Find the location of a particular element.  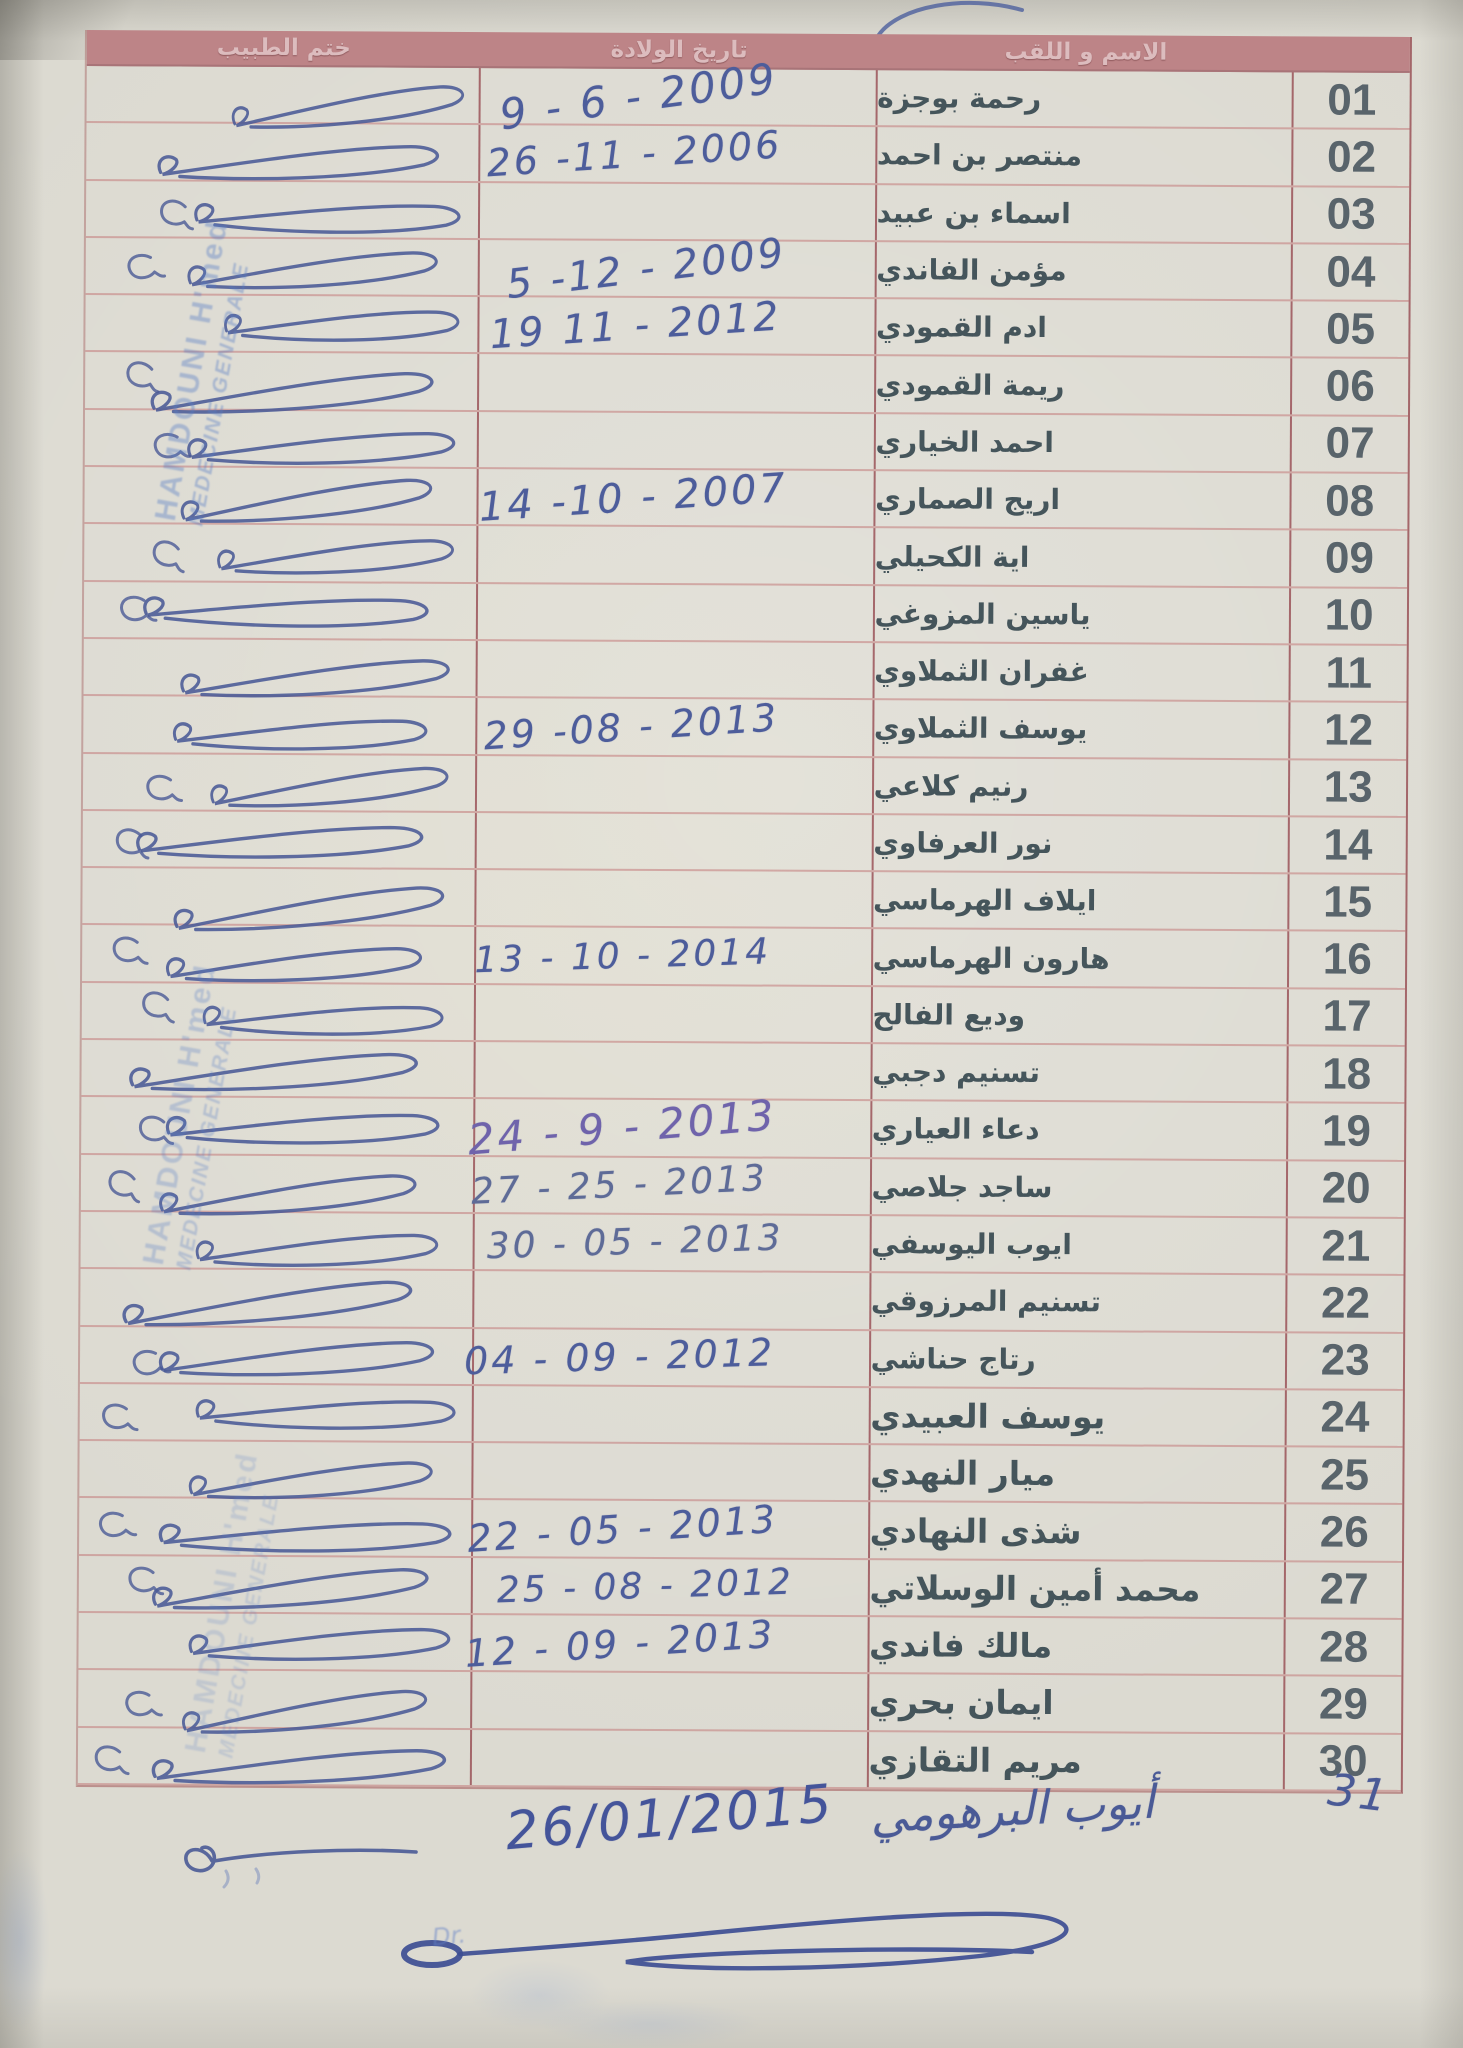

row-number: 27 is located at coordinates (1344, 1589).